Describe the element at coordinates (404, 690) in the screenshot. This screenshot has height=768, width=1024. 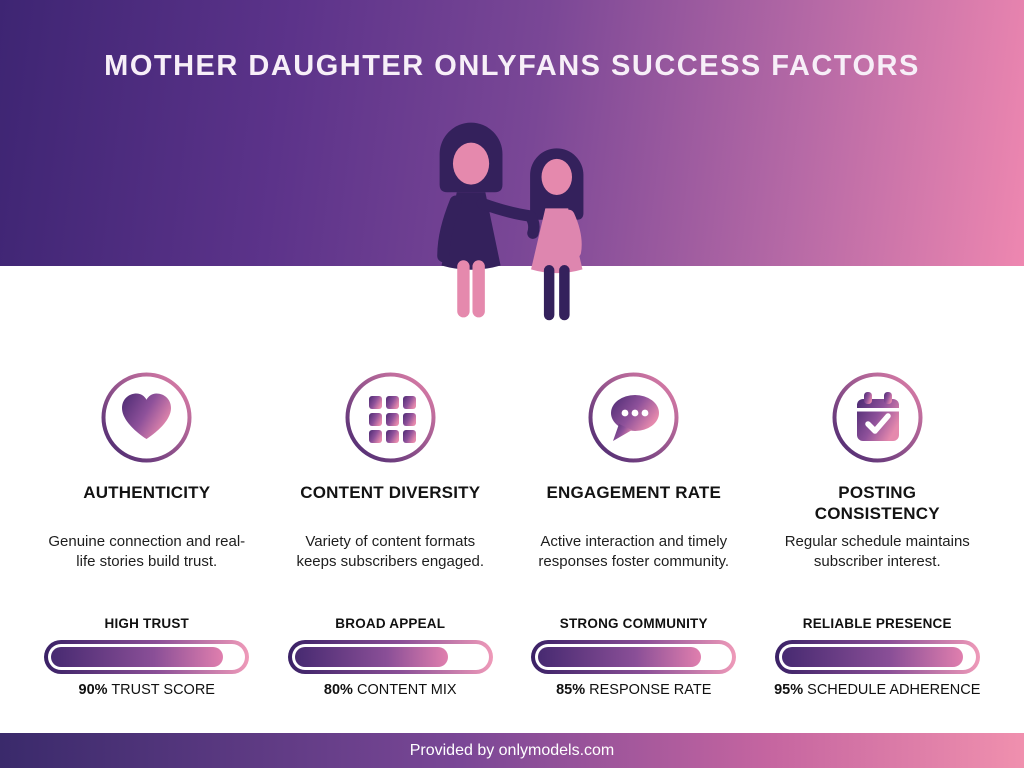
I see `stat-label: CONTENT MIX` at that location.